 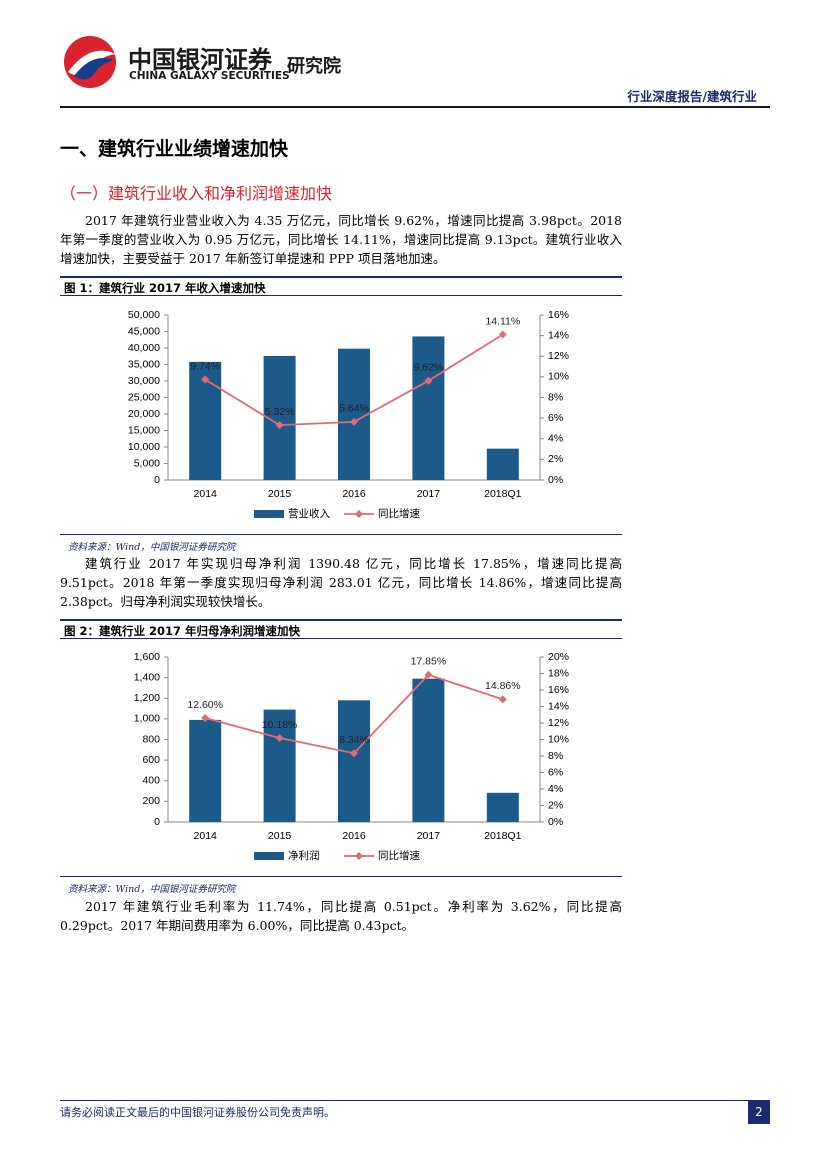 I want to click on footer-rule, so click(x=415, y=1100).